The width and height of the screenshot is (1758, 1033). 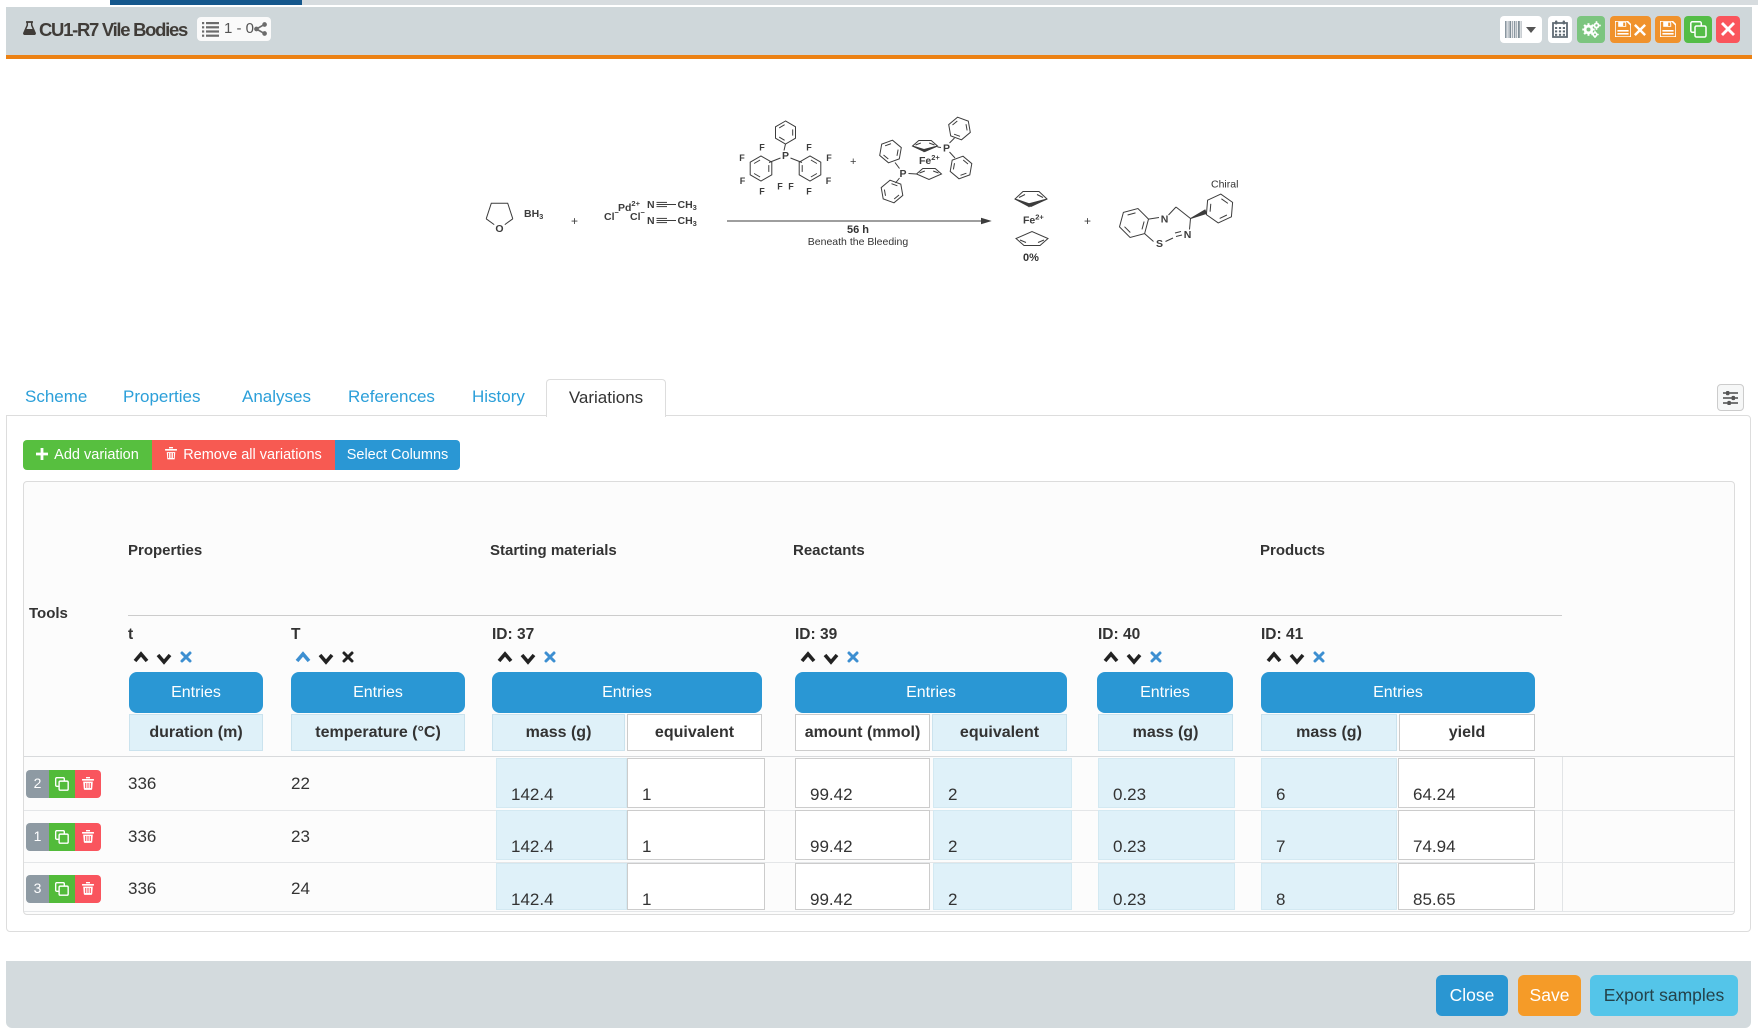 What do you see at coordinates (1031, 258) in the screenshot?
I see `svg-text: 0%` at bounding box center [1031, 258].